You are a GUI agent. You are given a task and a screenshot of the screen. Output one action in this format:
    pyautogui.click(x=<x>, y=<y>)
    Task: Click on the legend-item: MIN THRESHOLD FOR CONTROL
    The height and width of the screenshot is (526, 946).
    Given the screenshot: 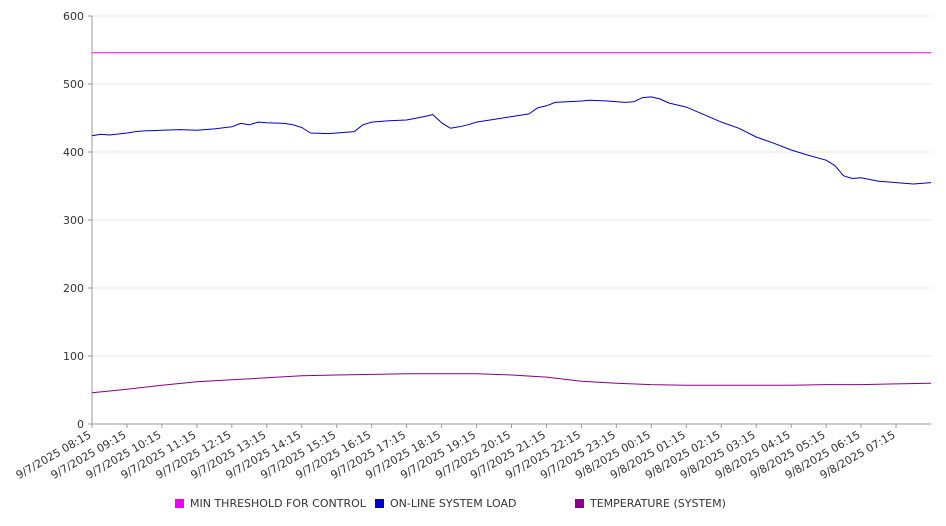 What is the action you would take?
    pyautogui.click(x=270, y=503)
    